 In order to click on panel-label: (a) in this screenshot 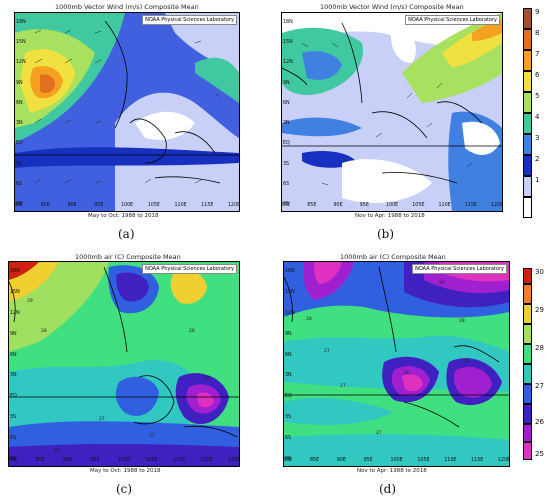, I will do `click(126, 234)`.